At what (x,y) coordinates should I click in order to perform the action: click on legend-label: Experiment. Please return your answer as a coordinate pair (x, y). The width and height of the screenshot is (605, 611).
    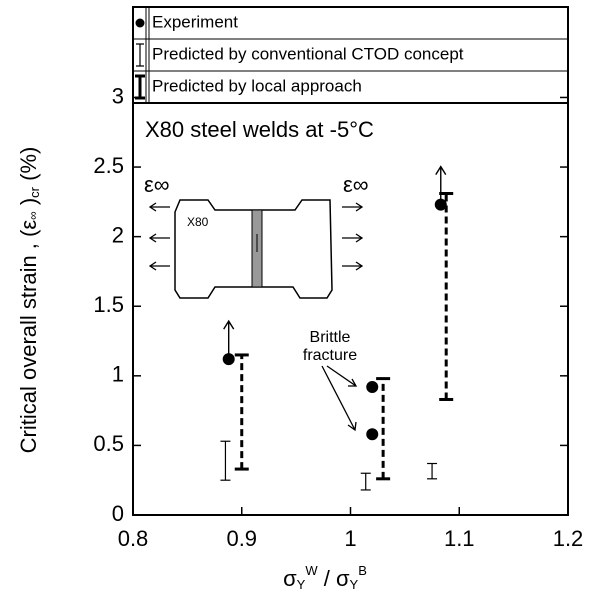
    Looking at the image, I should click on (195, 21).